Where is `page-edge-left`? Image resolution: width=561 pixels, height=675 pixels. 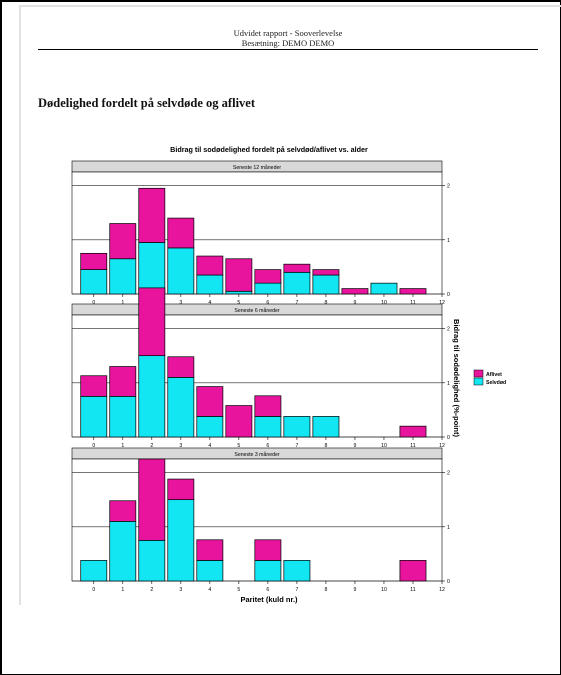 page-edge-left is located at coordinates (20, 305).